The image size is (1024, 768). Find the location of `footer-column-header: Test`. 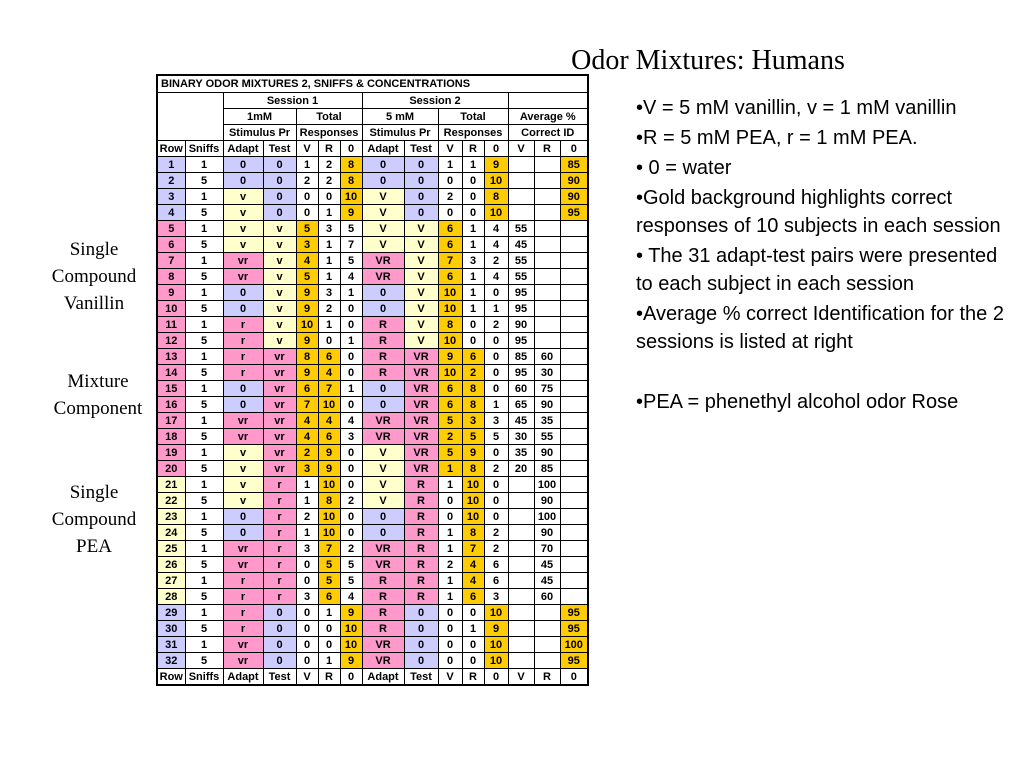

footer-column-header: Test is located at coordinates (279, 677).